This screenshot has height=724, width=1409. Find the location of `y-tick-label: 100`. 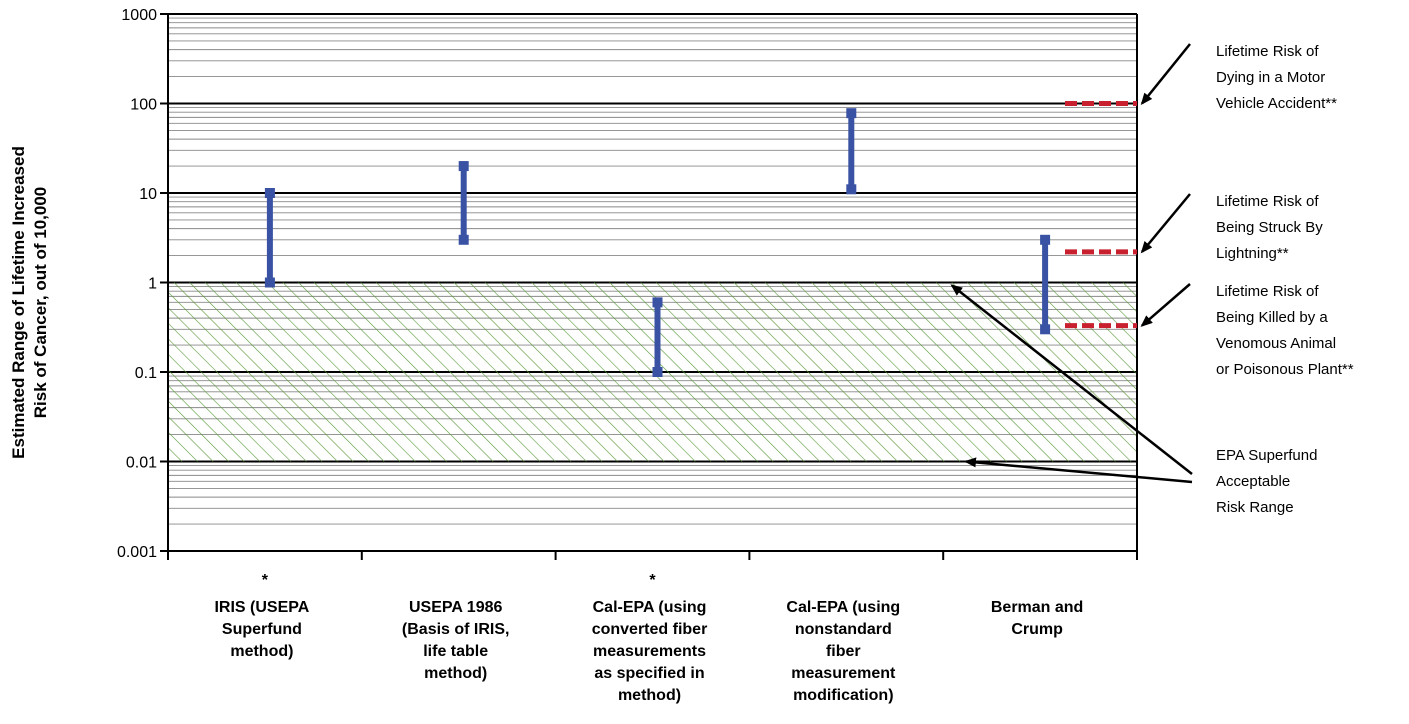

y-tick-label: 100 is located at coordinates (143, 105).